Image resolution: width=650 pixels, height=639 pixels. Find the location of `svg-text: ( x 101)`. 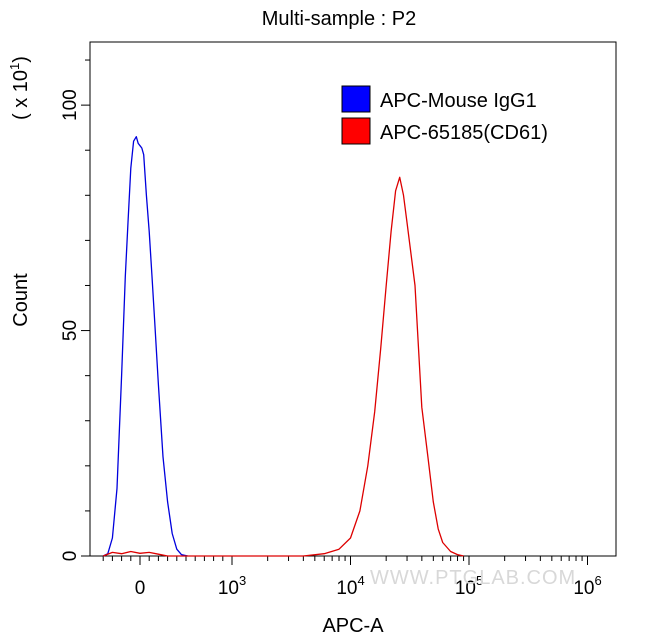

svg-text: ( x 101) is located at coordinates (19, 88).